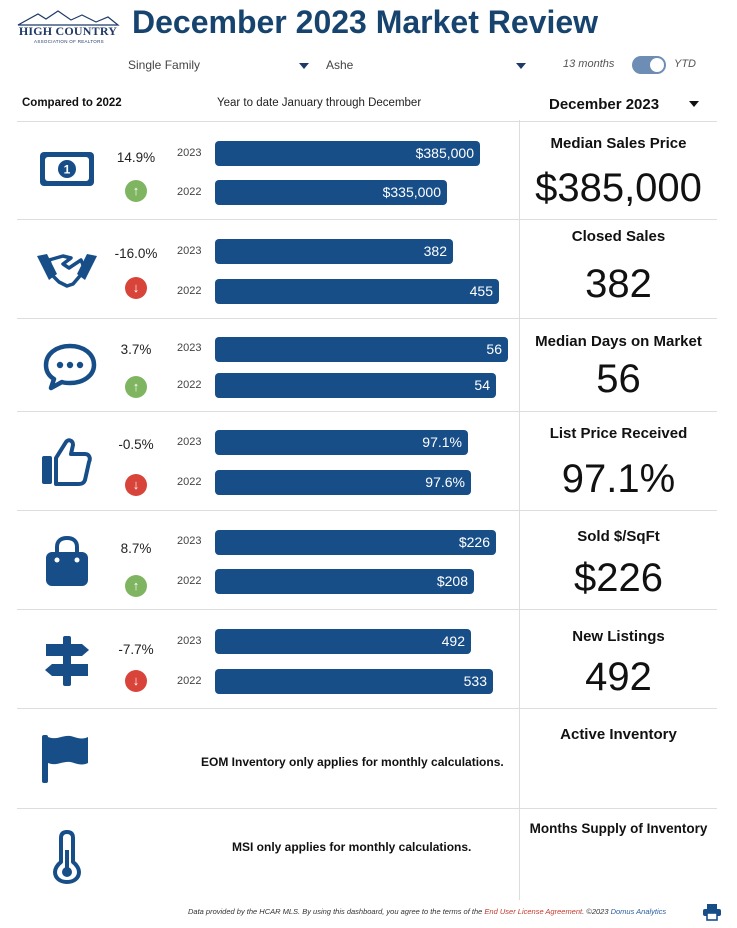 The width and height of the screenshot is (737, 928). Describe the element at coordinates (649, 65) in the screenshot. I see `period-toggle` at that location.